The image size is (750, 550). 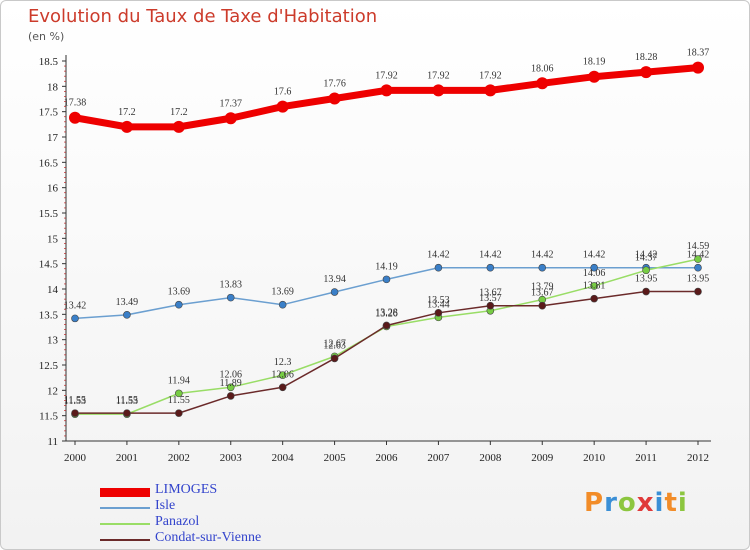 I want to click on x-tick-label: 2001, so click(x=127, y=458).